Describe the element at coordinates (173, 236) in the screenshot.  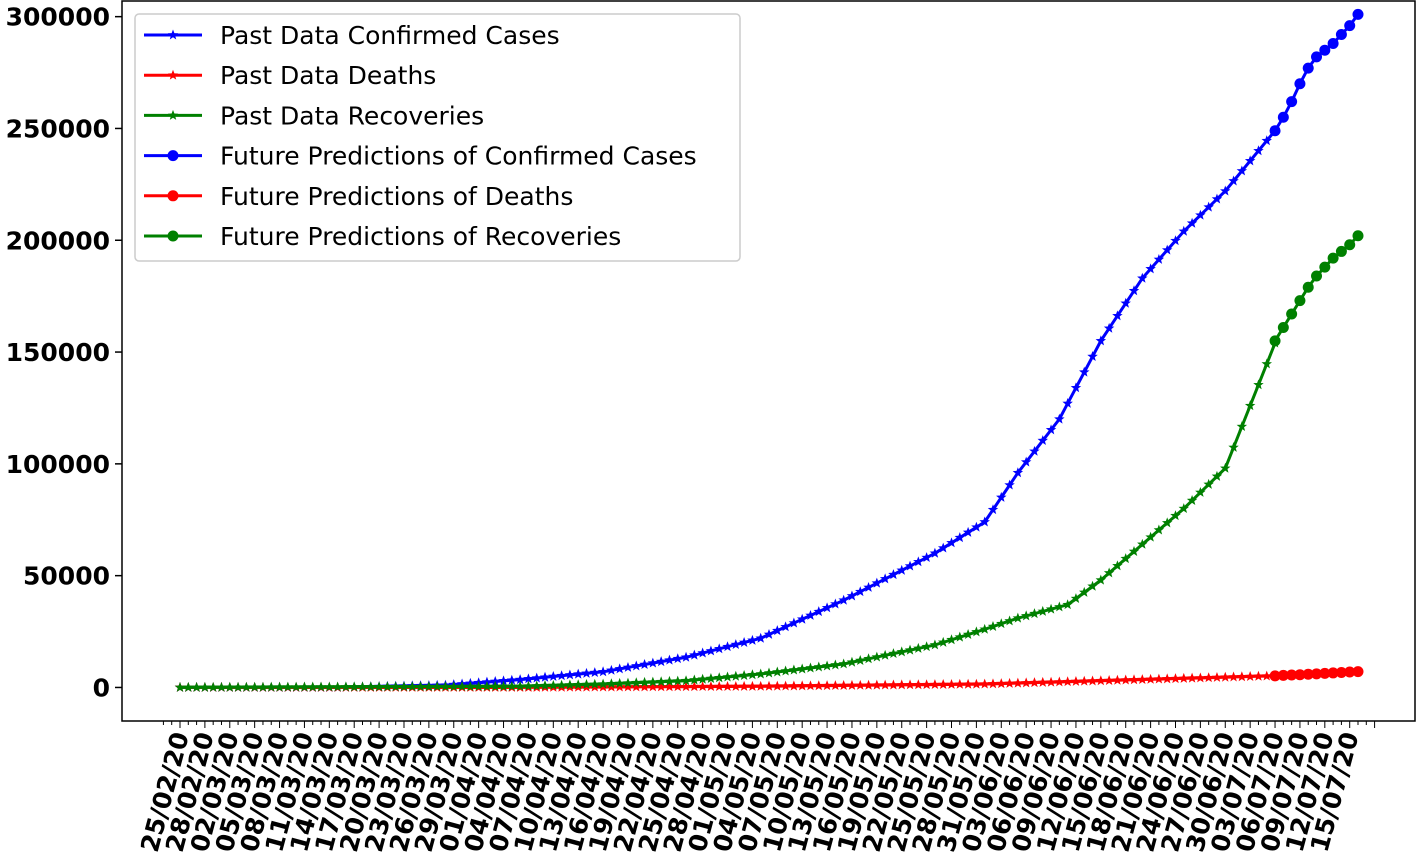
I see `legend-marker-circle` at that location.